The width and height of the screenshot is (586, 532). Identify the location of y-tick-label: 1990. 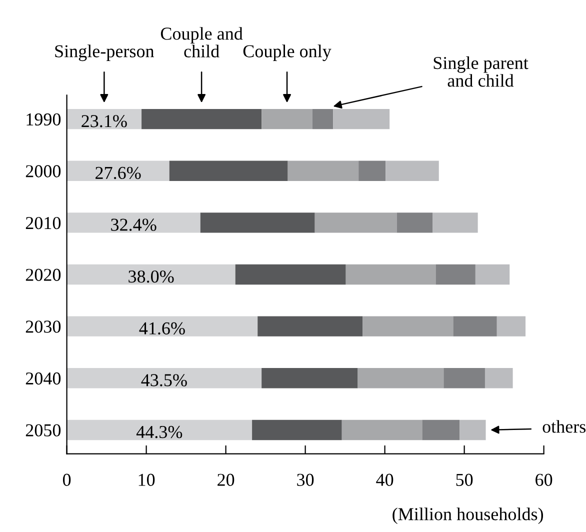
(43, 119).